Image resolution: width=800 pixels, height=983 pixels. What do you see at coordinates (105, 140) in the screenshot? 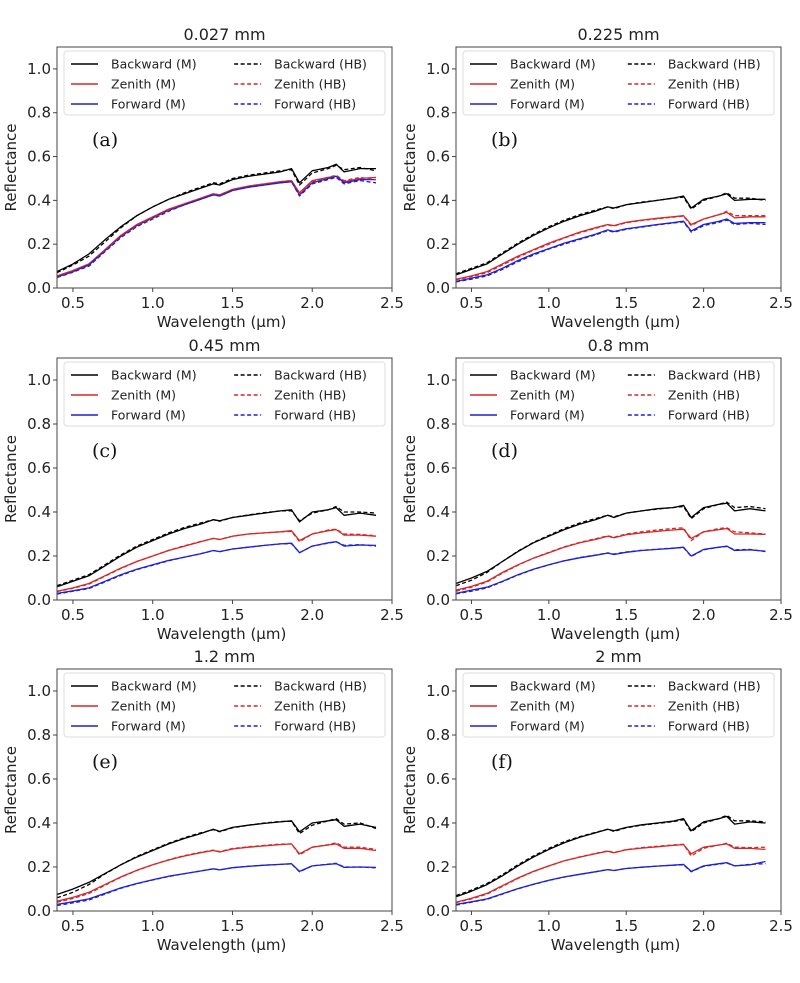
I see `panel-label: (a)` at bounding box center [105, 140].